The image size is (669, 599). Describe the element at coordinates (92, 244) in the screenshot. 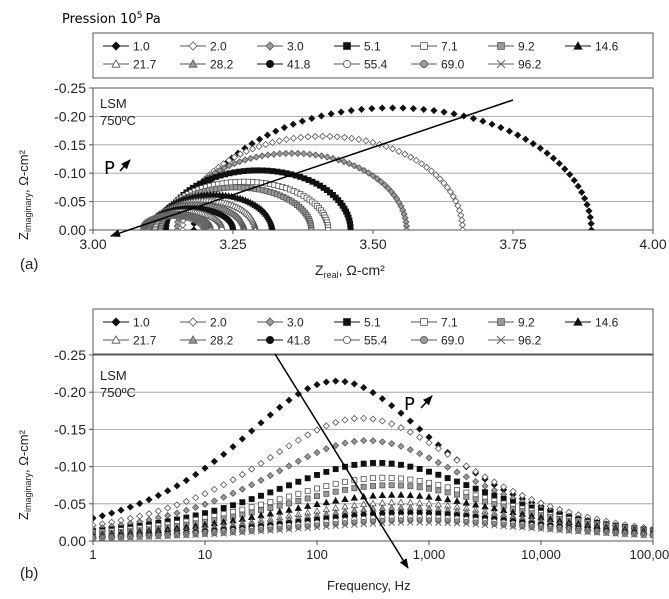

I see `x-tick-label: 3.00` at that location.